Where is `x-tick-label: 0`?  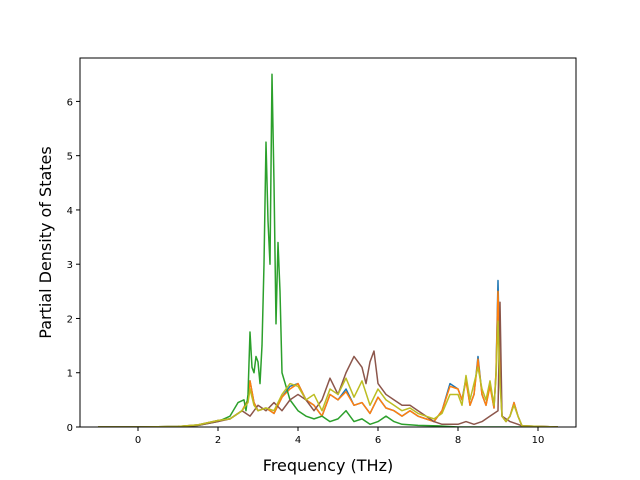 x-tick-label: 0 is located at coordinates (138, 440).